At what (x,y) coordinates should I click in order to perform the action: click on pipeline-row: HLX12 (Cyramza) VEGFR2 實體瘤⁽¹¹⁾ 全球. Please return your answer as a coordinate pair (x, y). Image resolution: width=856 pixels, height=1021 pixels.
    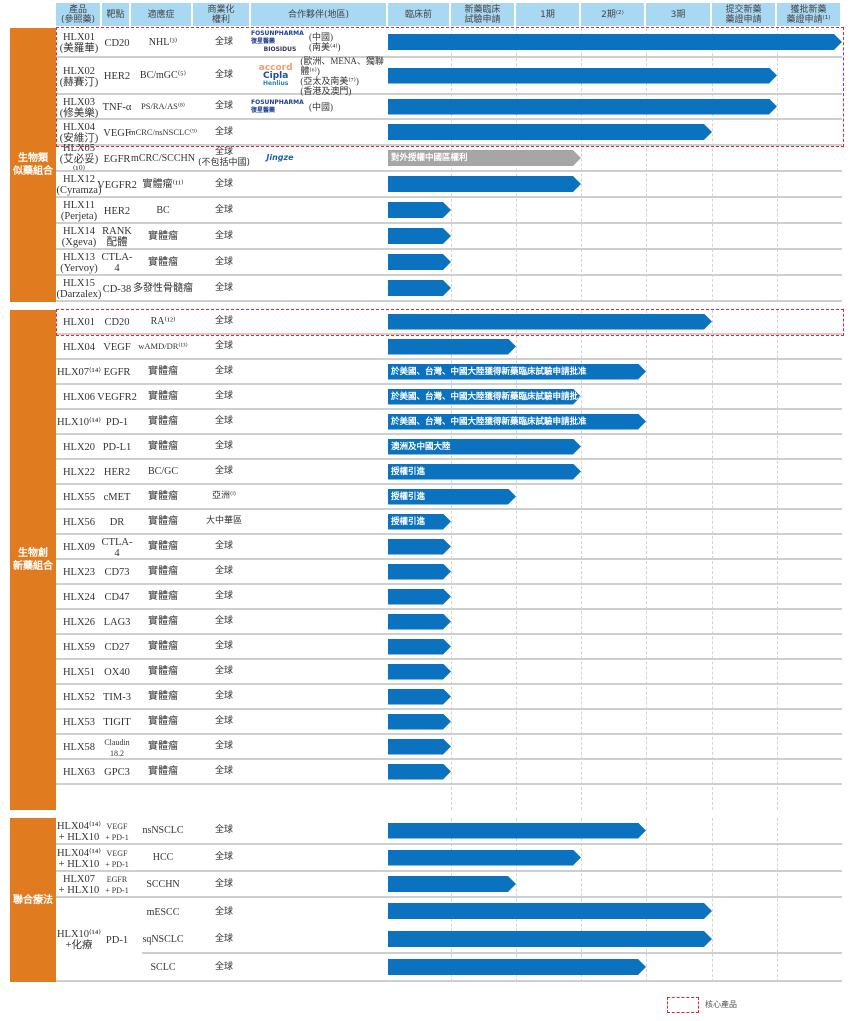
    Looking at the image, I should click on (449, 185).